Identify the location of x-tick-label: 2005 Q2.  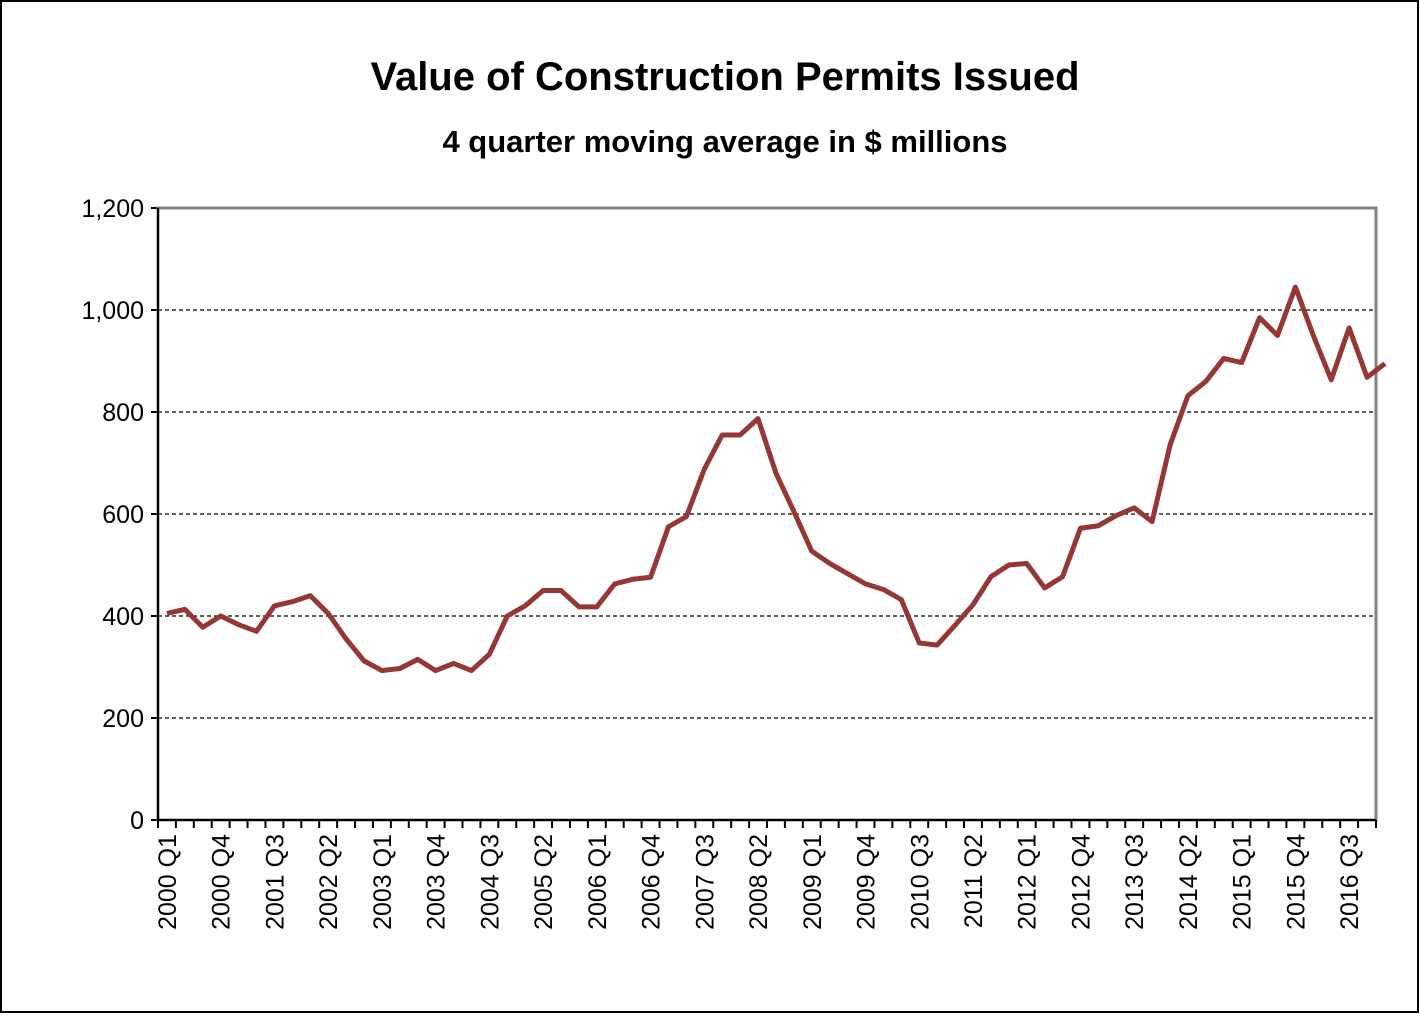
(544, 882).